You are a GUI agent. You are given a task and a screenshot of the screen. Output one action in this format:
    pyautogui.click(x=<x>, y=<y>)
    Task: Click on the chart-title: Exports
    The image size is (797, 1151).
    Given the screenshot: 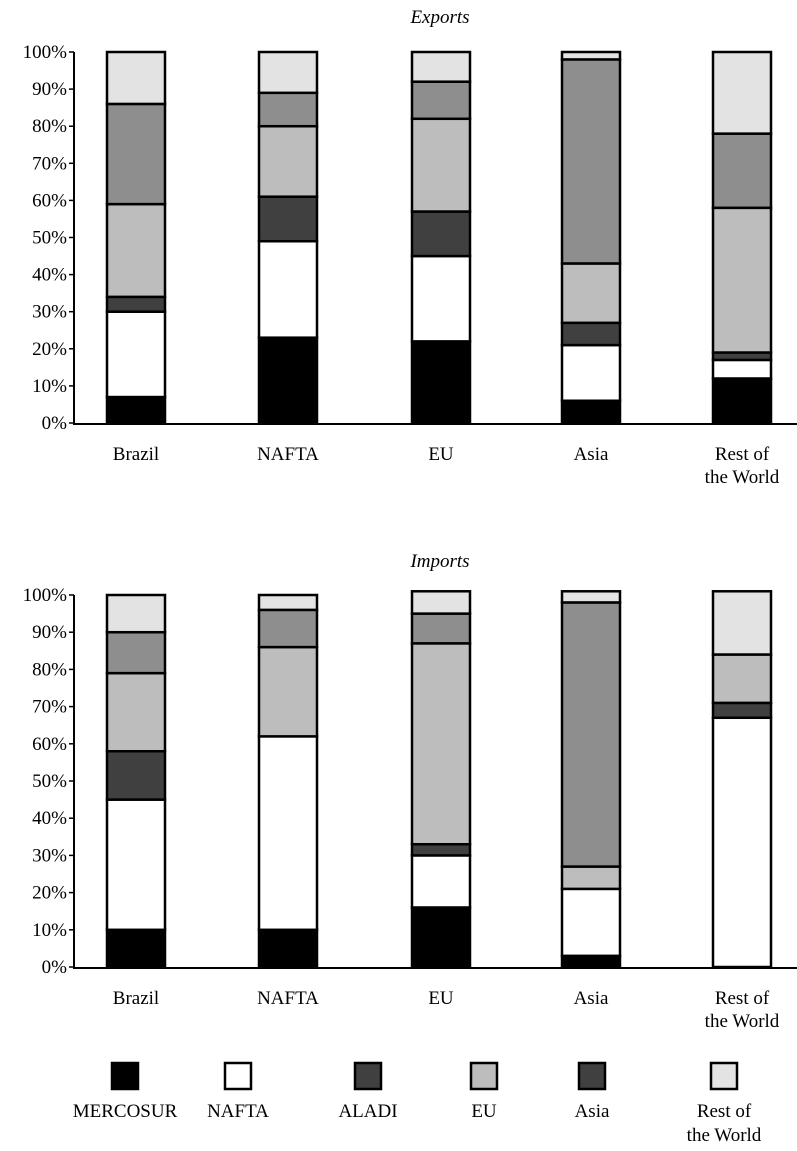 What is the action you would take?
    pyautogui.click(x=439, y=17)
    